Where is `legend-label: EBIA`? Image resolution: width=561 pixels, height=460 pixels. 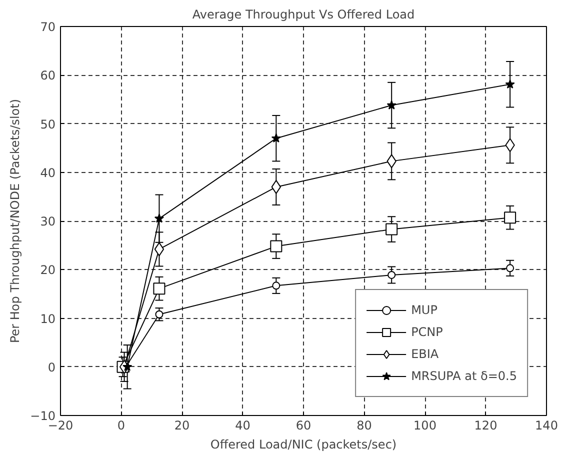 legend-label: EBIA is located at coordinates (425, 354).